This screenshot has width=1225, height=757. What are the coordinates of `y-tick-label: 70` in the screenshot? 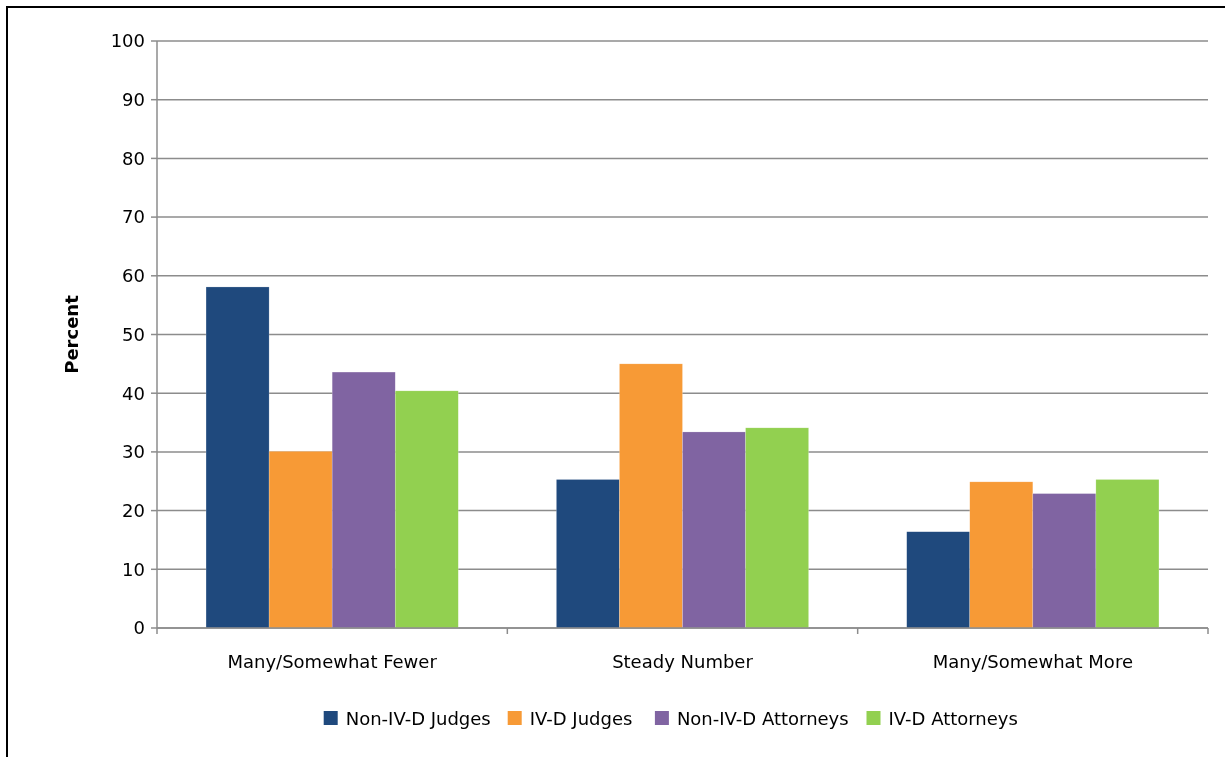 It's located at (133, 217).